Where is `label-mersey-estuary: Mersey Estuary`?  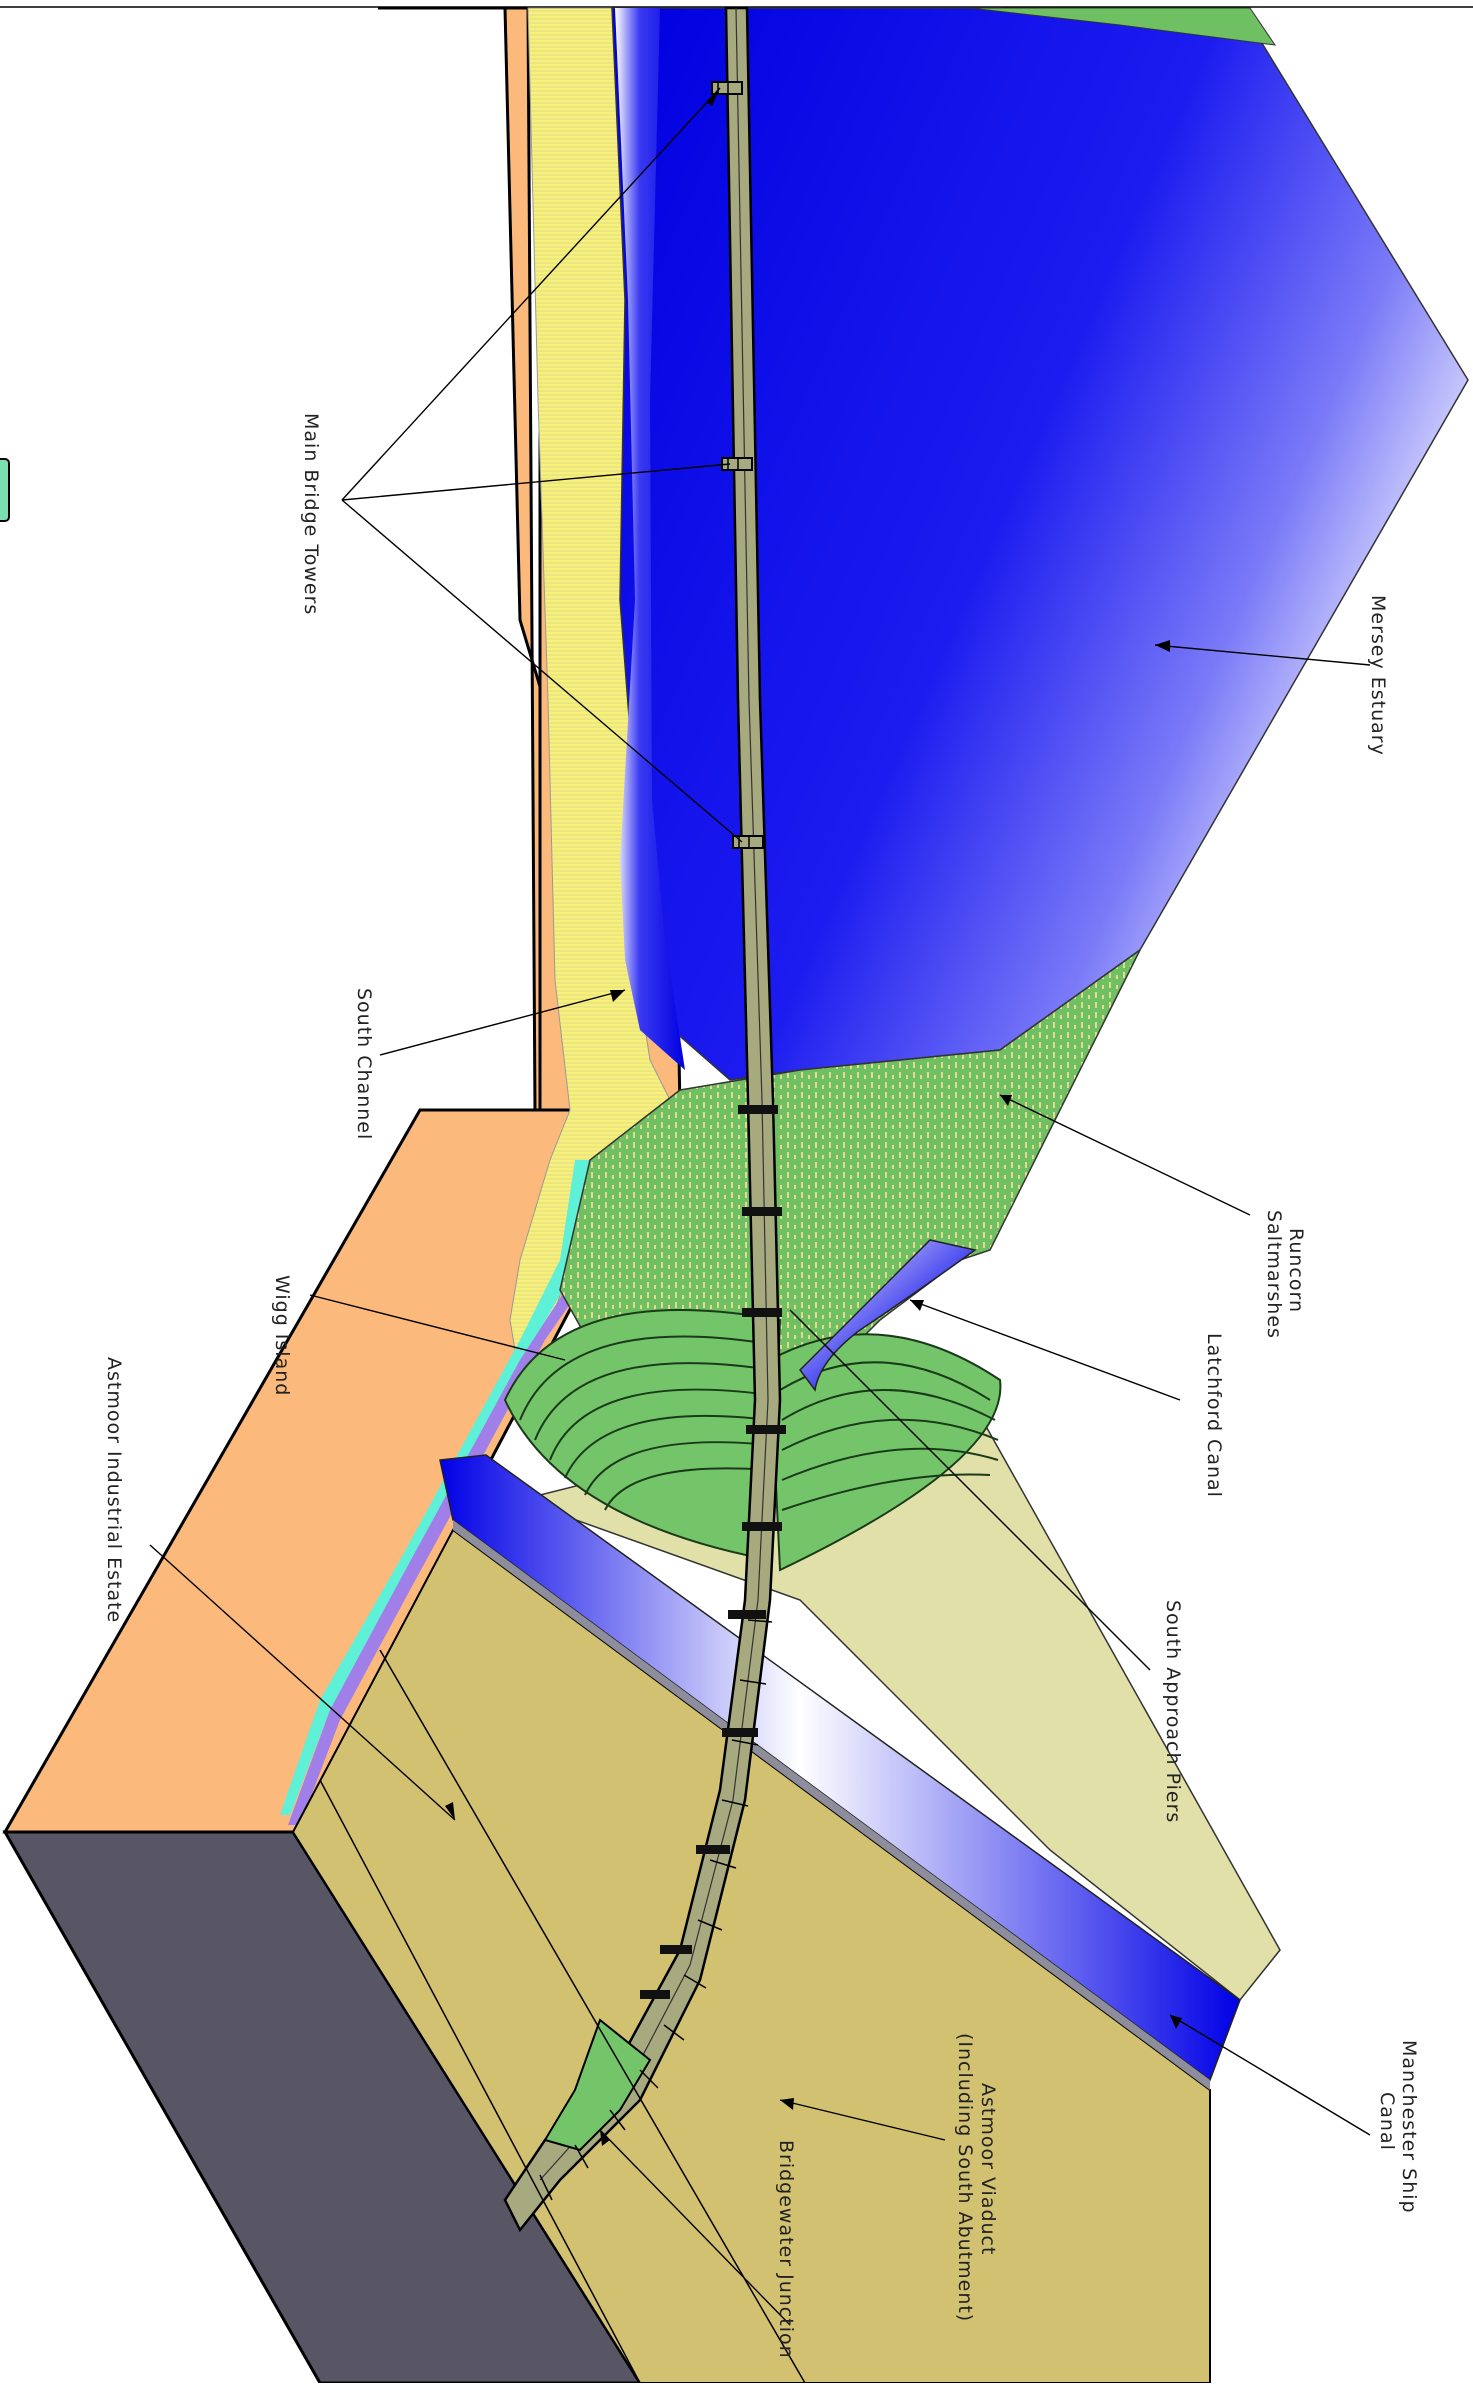
label-mersey-estuary: Mersey Estuary is located at coordinates (1378, 675).